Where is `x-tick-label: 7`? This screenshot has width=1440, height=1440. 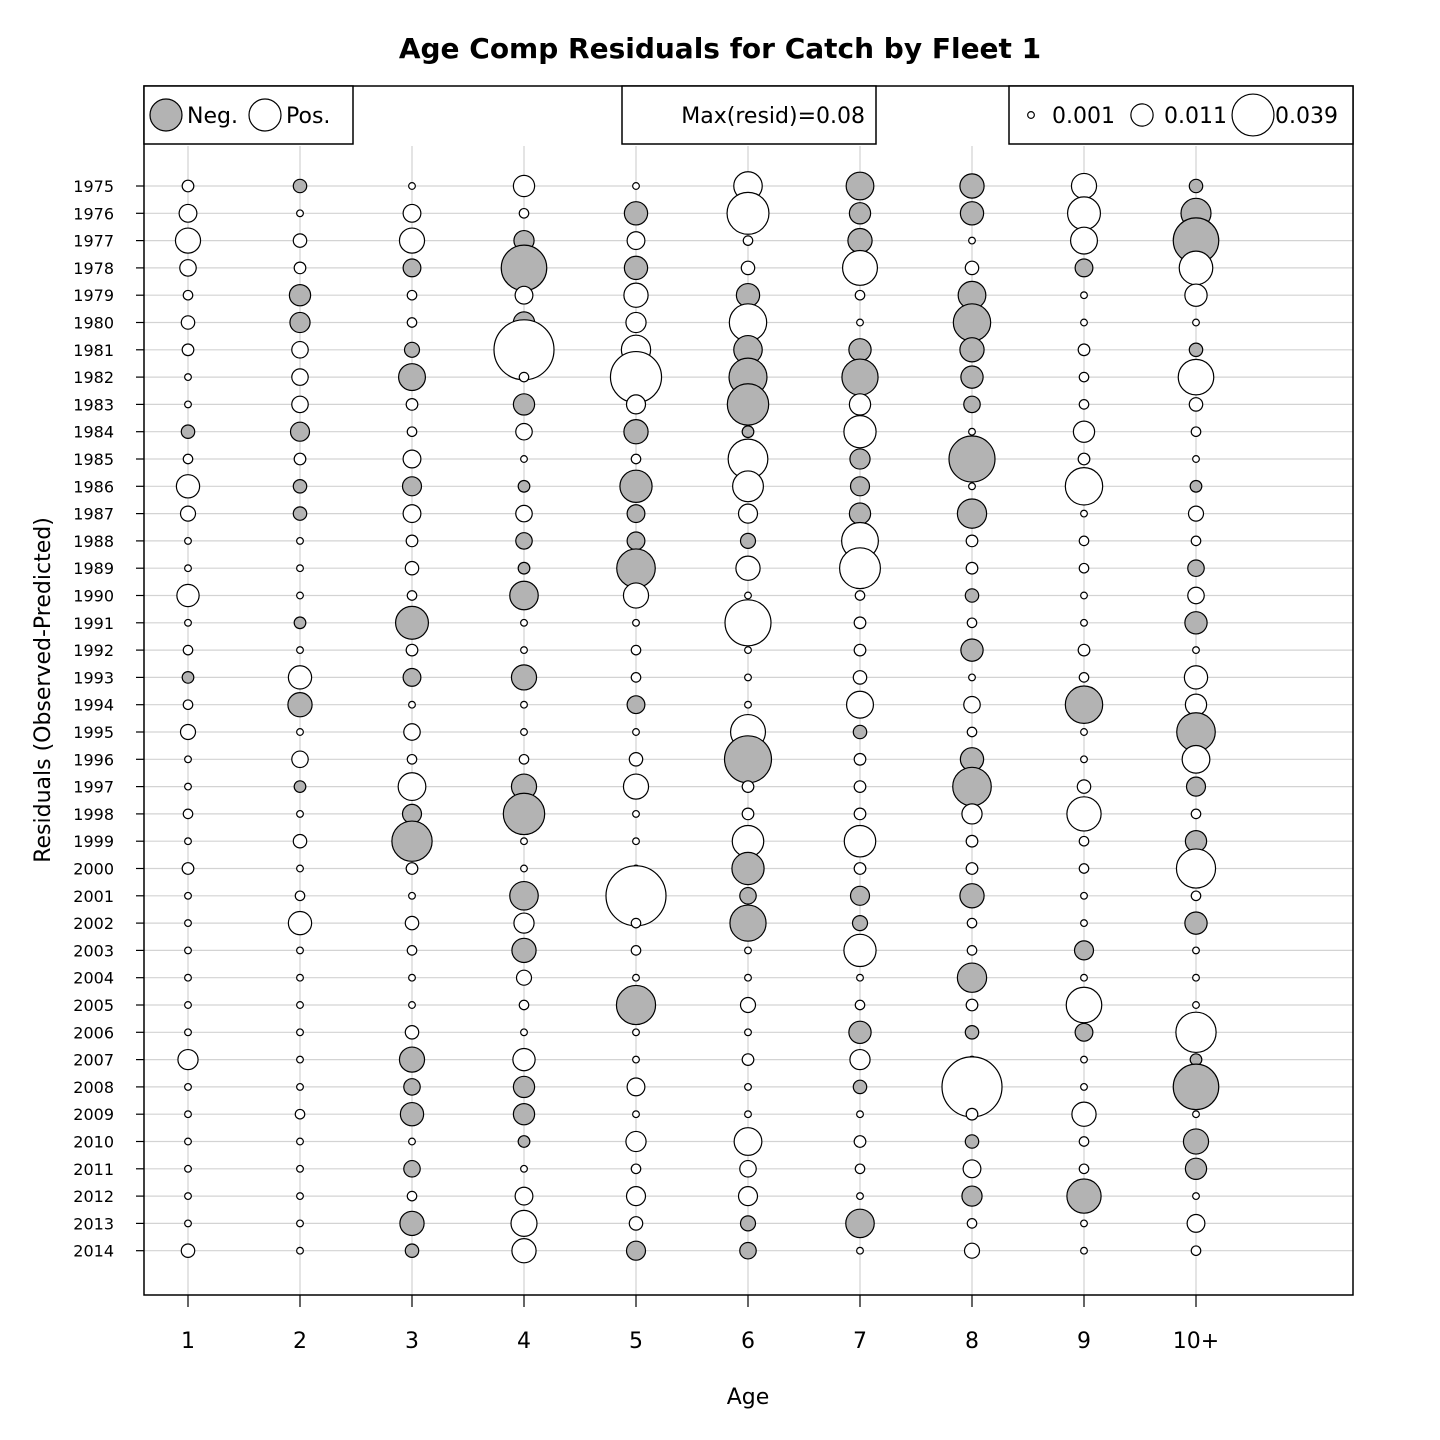 x-tick-label: 7 is located at coordinates (860, 1341).